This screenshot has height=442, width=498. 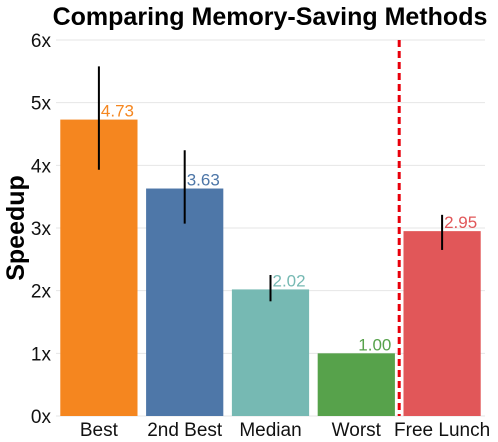 I want to click on x-tick-label: Worst, so click(x=357, y=430).